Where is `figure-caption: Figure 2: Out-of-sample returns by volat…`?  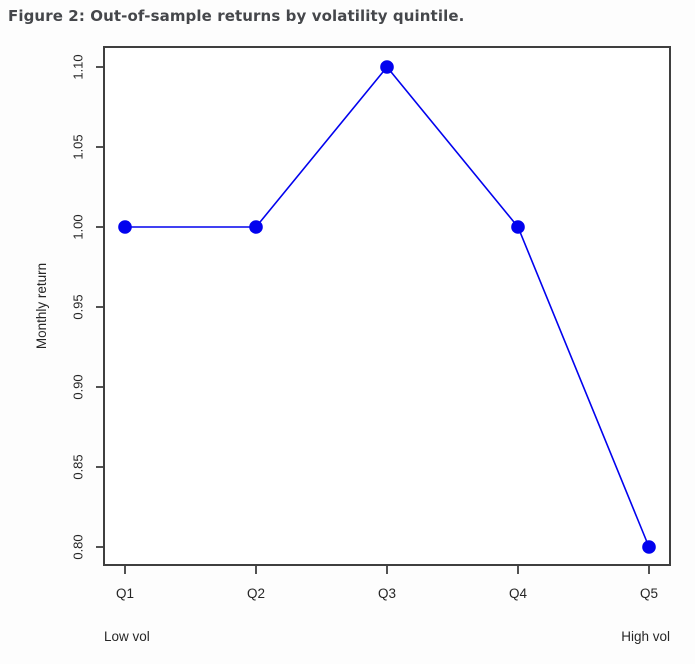 figure-caption: Figure 2: Out-of-sample returns by volat… is located at coordinates (236, 16).